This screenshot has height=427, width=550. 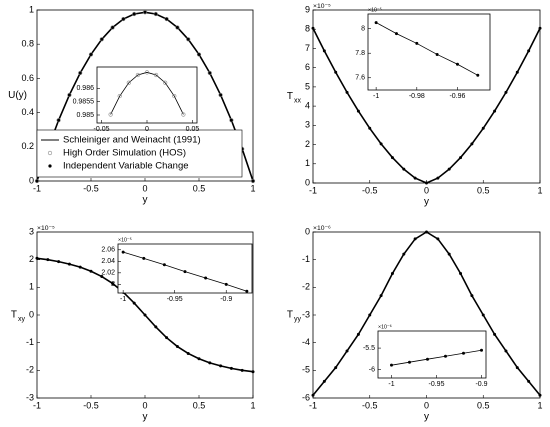 What do you see at coordinates (307, 231) in the screenshot?
I see `y-tick-label: 0` at bounding box center [307, 231].